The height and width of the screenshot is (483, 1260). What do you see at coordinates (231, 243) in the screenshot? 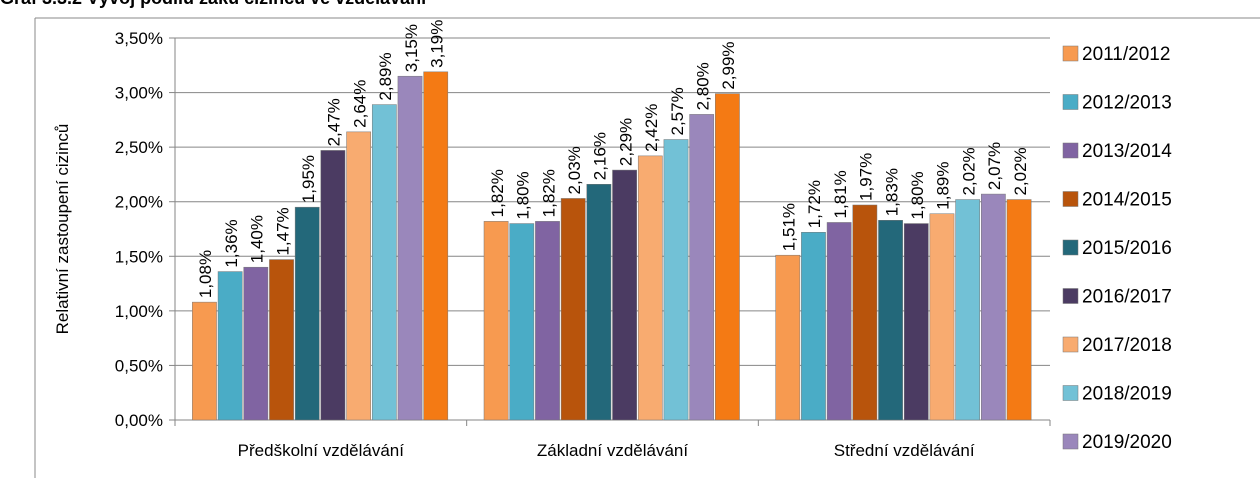
I see `value-label: 1,36%` at bounding box center [231, 243].